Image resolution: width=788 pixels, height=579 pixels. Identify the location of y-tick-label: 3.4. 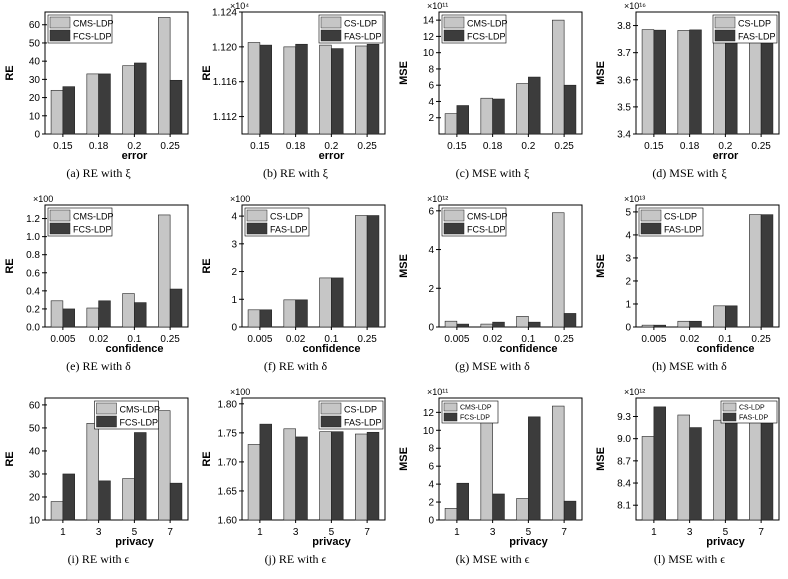
(624, 135).